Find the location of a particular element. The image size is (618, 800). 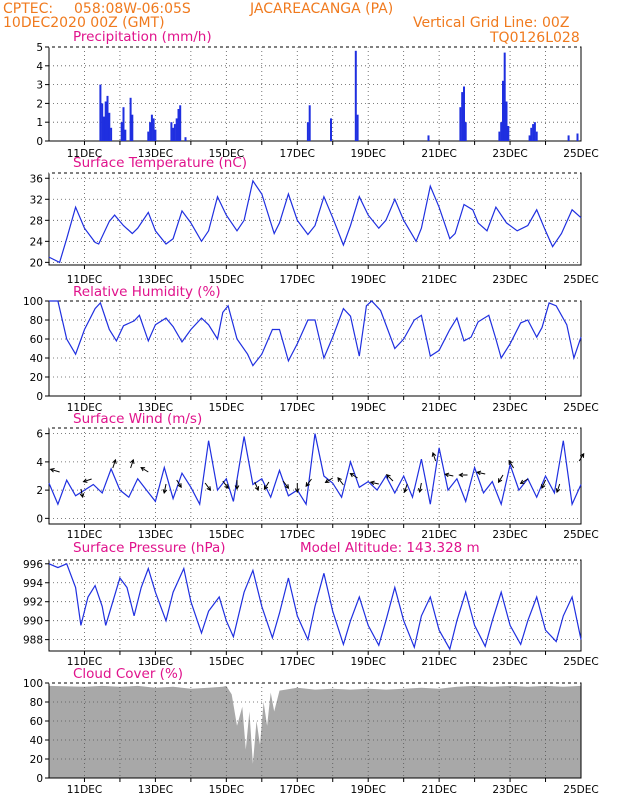

y-tick-label: 992 is located at coordinates (33, 603).